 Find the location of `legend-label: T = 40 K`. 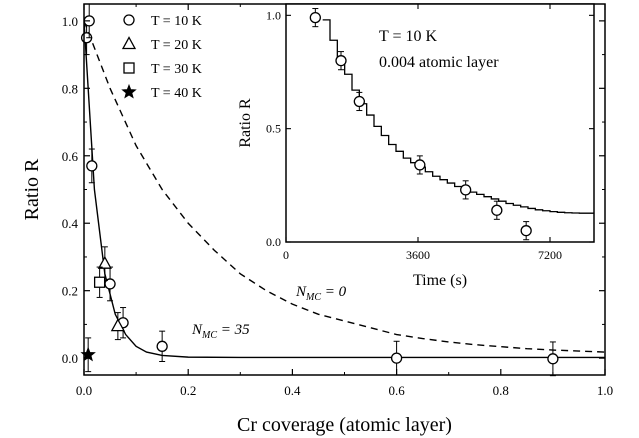

legend-label: T = 40 K is located at coordinates (176, 93).